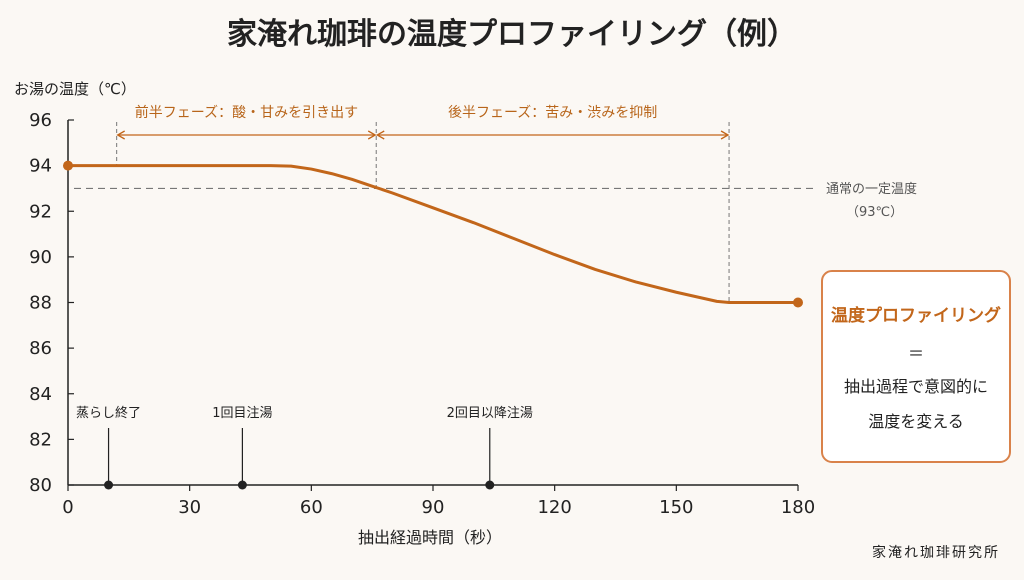  Describe the element at coordinates (430, 537) in the screenshot. I see `x-axis-label: 抽出経過時間（秒）` at that location.